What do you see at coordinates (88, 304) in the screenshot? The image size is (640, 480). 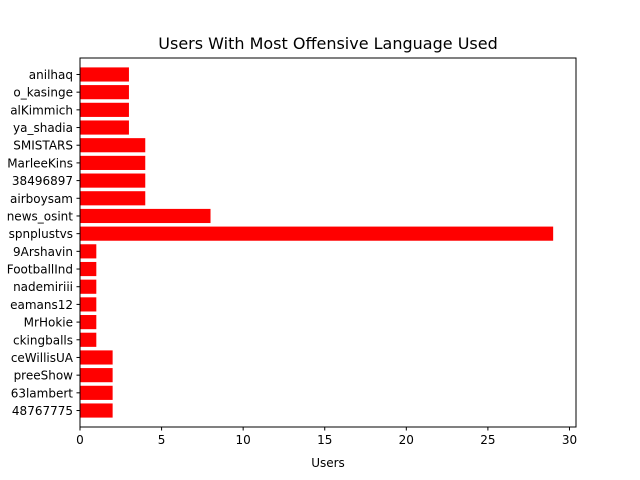 I see `bar-eamans12` at bounding box center [88, 304].